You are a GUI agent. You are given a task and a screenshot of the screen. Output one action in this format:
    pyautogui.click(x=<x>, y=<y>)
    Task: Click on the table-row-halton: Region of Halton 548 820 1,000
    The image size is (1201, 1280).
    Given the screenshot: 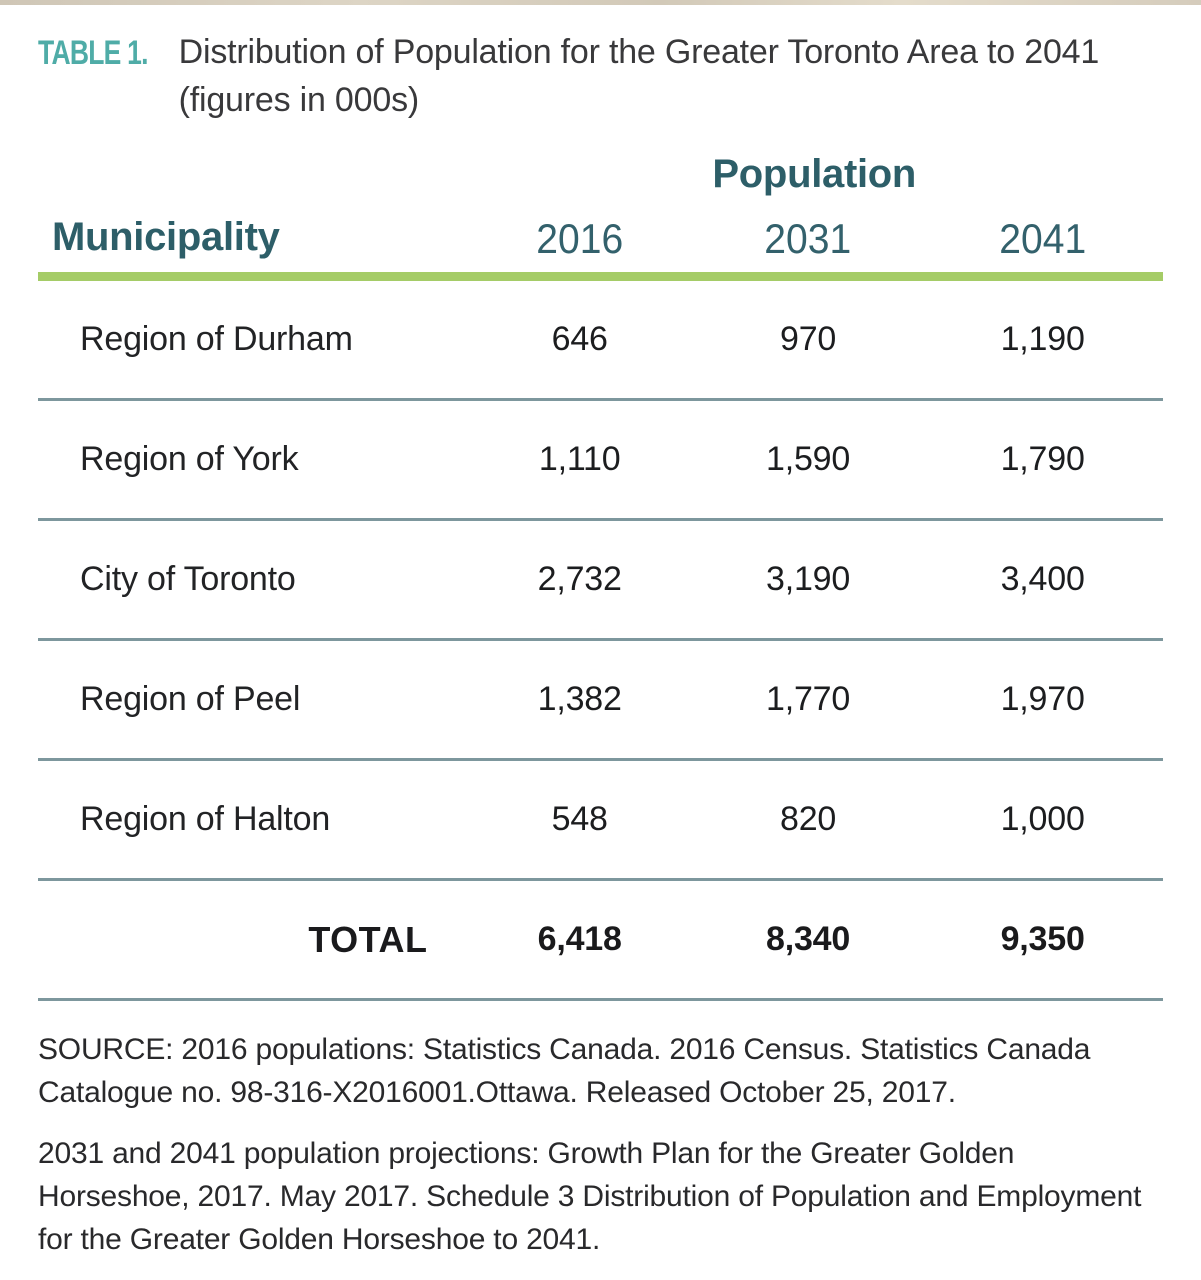 What is the action you would take?
    pyautogui.click(x=600, y=821)
    